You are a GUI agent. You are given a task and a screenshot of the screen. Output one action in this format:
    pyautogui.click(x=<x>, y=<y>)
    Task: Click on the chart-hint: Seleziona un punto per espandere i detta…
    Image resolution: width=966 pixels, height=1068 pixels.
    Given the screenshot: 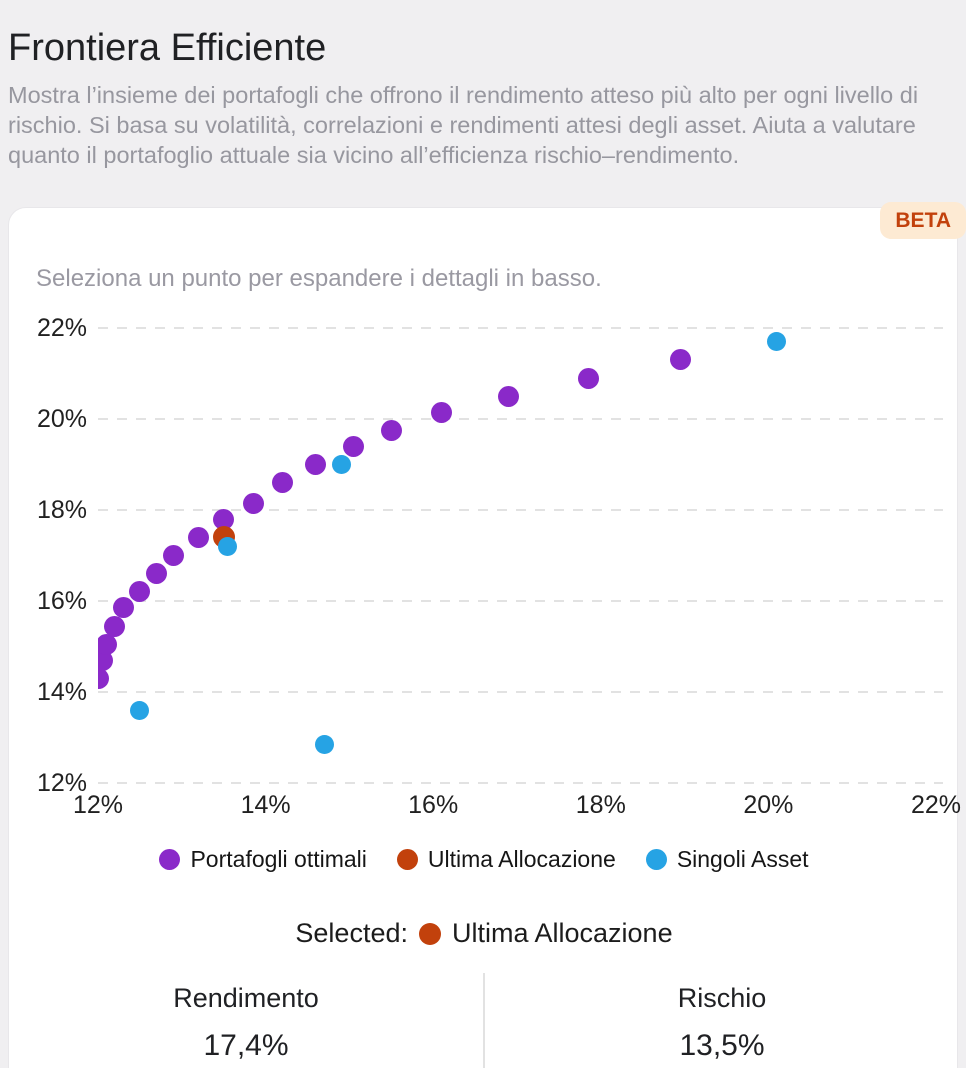 What is the action you would take?
    pyautogui.click(x=319, y=278)
    